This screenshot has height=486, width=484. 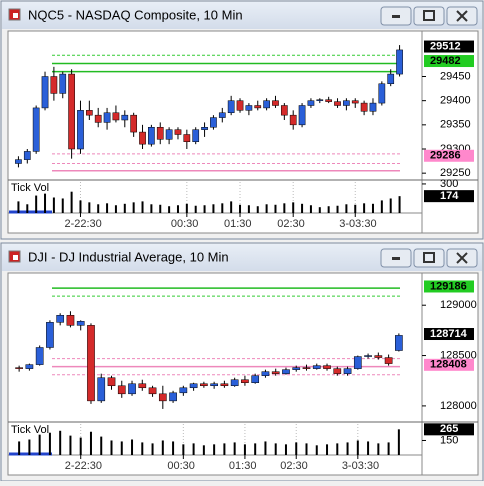 What do you see at coordinates (30, 430) in the screenshot?
I see `volume-label: Tick Vol` at bounding box center [30, 430].